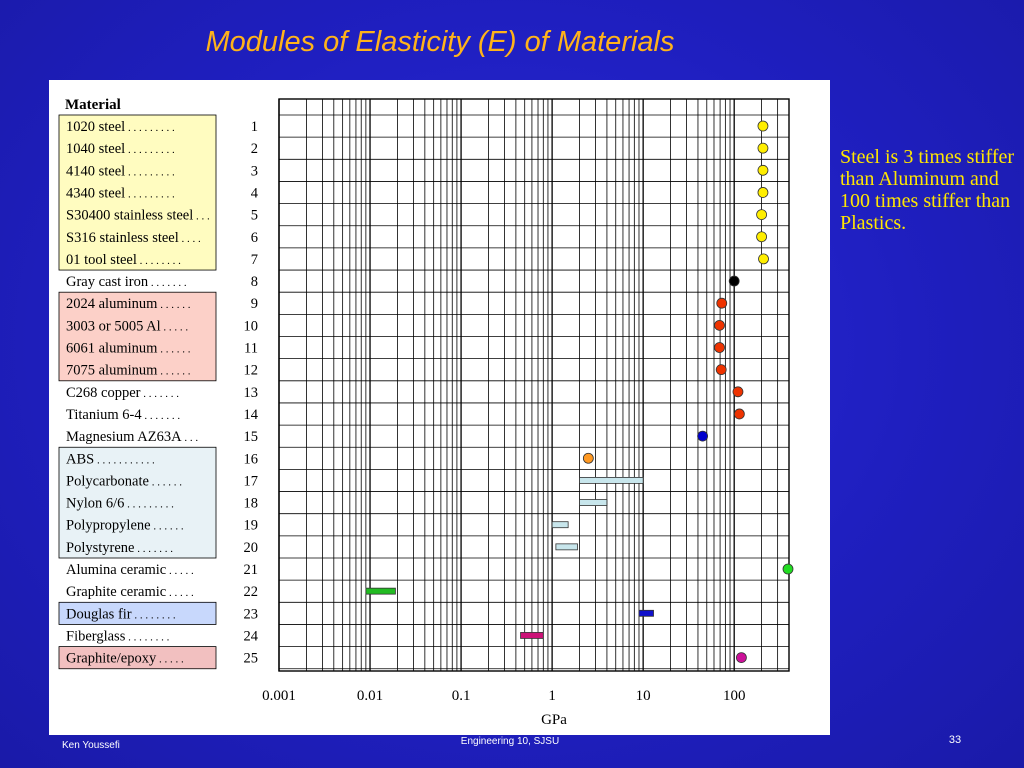  What do you see at coordinates (643, 696) in the screenshot?
I see `x-tick-label: 10` at bounding box center [643, 696].